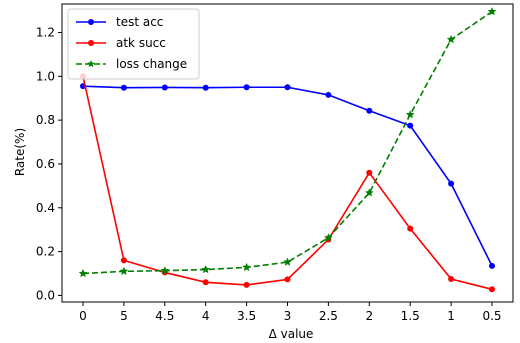 This screenshot has width=520, height=343. Describe the element at coordinates (45, 32) in the screenshot. I see `y-tick-label: 1.2` at that location.